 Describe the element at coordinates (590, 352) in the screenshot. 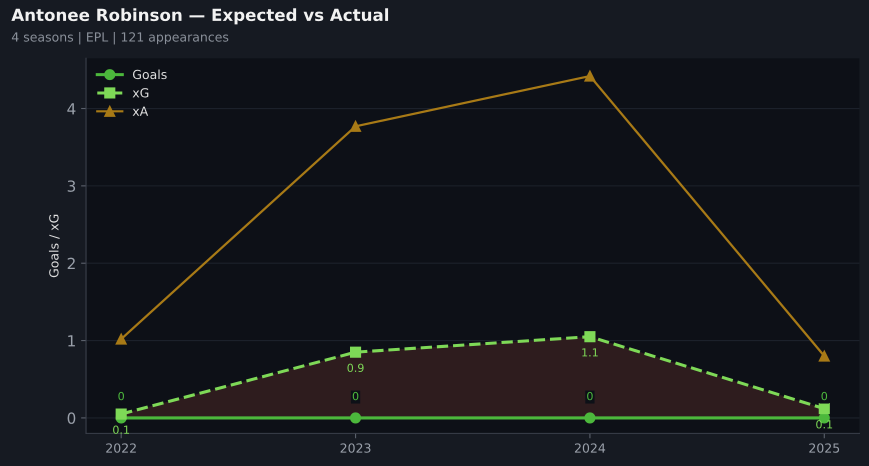

I see `data-label: 1.1` at that location.